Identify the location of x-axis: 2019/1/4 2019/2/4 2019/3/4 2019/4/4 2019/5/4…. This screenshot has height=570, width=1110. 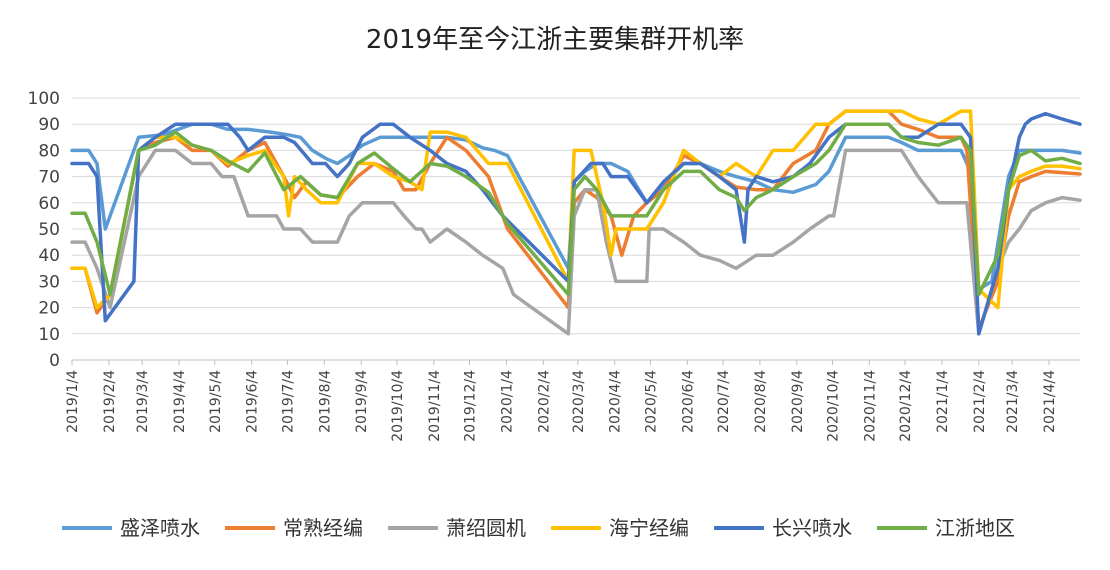
(572, 400).